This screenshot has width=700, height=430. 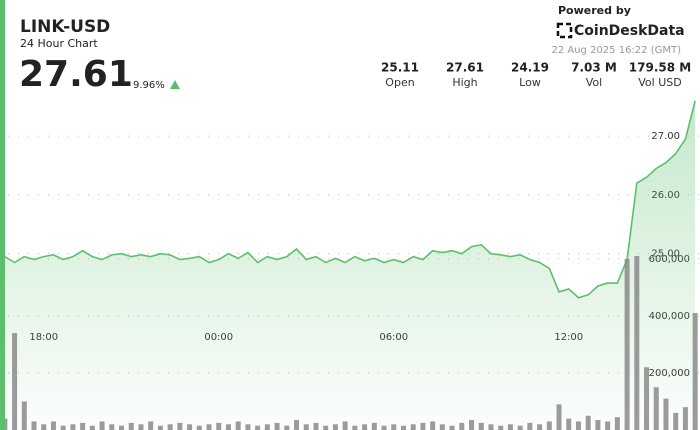 What do you see at coordinates (530, 82) in the screenshot?
I see `stat-label: Low` at bounding box center [530, 82].